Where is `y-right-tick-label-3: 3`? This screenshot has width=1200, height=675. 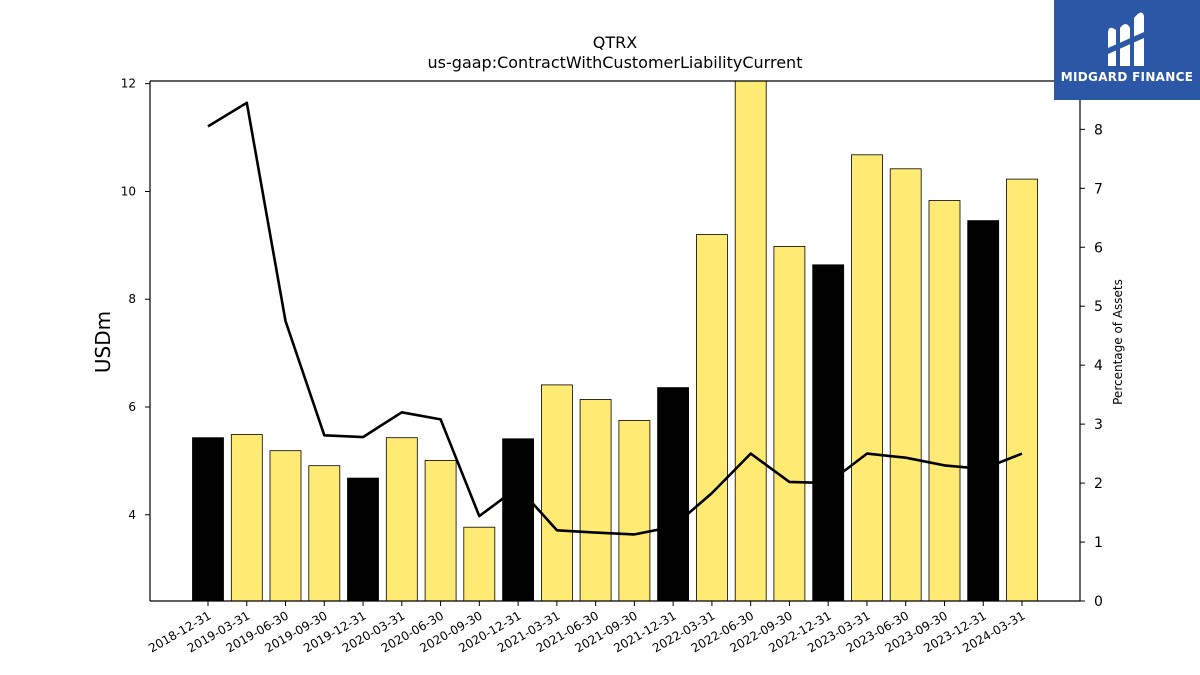 y-right-tick-label-3: 3 is located at coordinates (1098, 425).